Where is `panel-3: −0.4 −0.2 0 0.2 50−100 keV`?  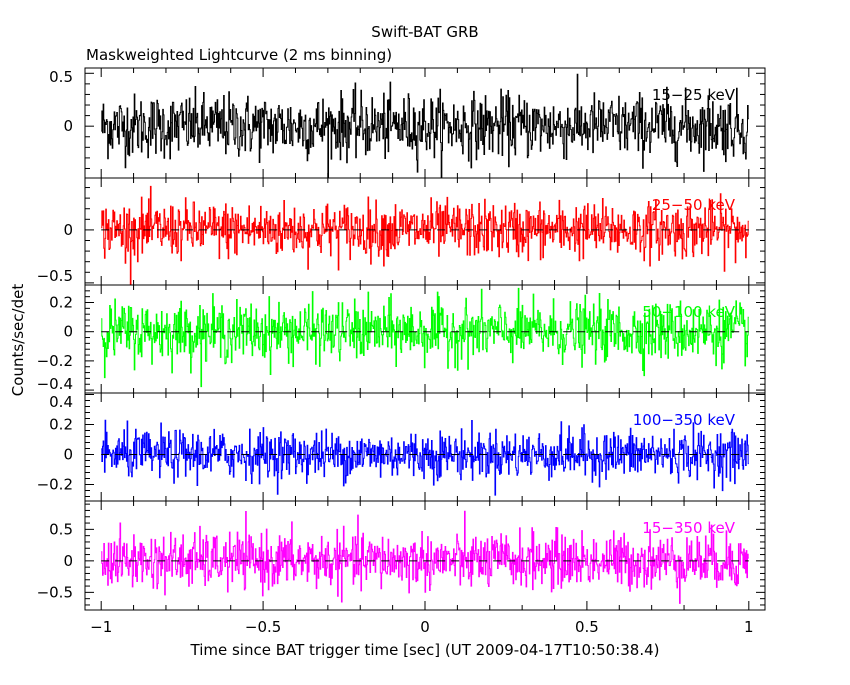
panel-3: −0.4 −0.2 0 0.2 50−100 keV is located at coordinates (401, 339).